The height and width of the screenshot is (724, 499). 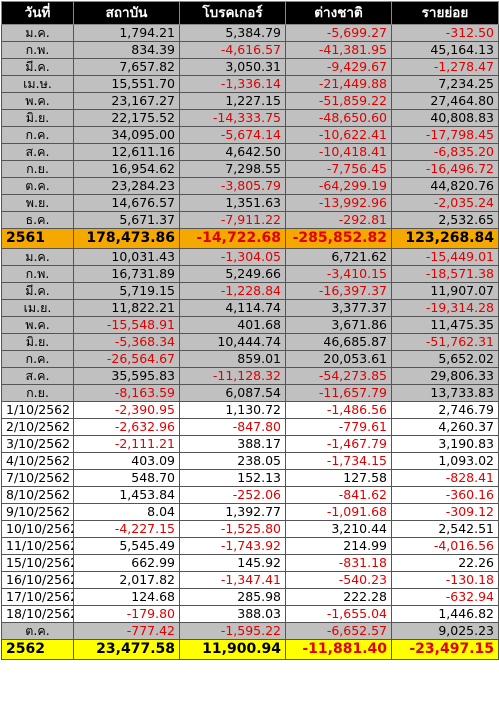 I want to click on row-label: พ.ค., so click(x=37, y=325).